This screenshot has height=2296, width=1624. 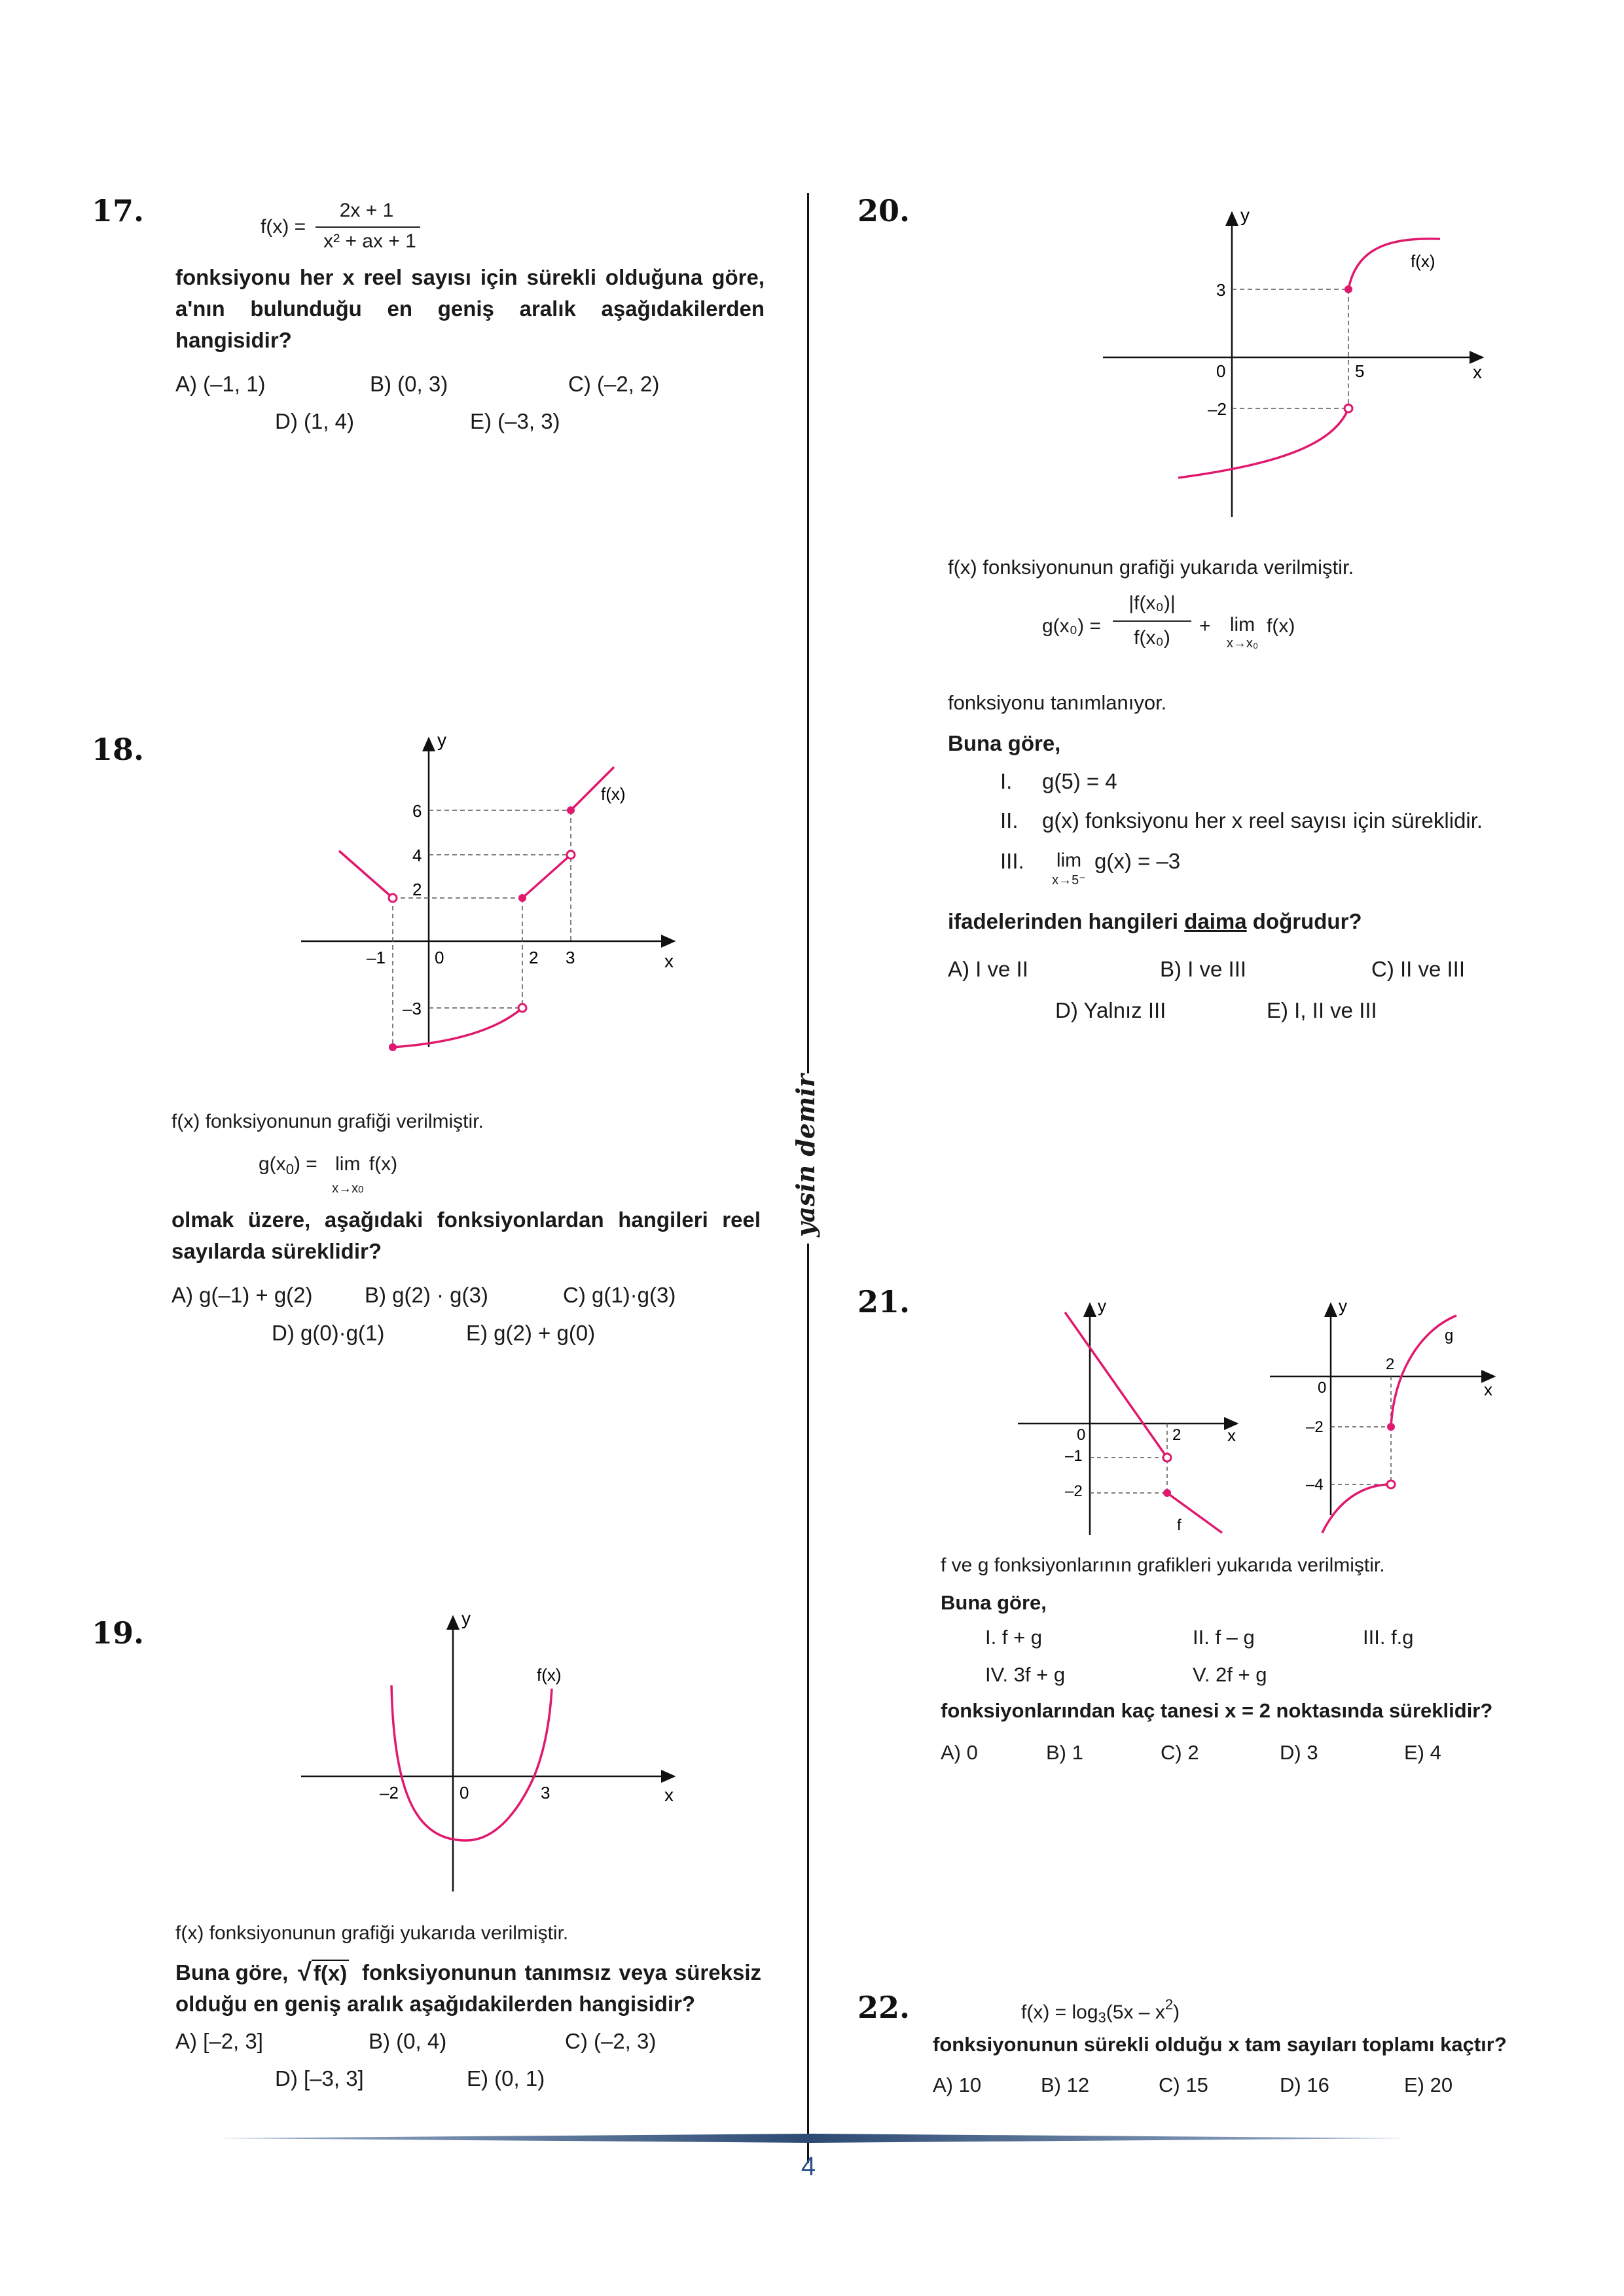 I want to click on footer-separator, so click(x=811, y=2138).